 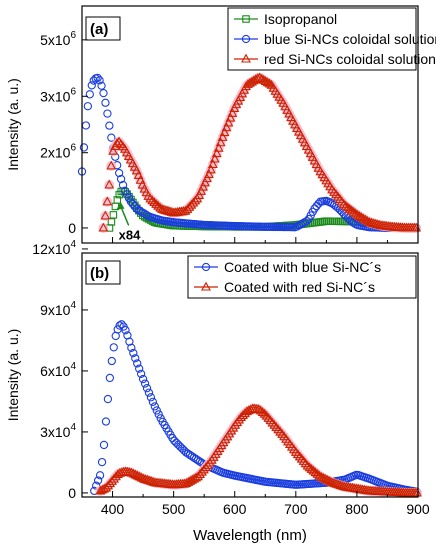 I want to click on legend-label: blue Si-NCs coloidal solution, so click(x=350, y=39).